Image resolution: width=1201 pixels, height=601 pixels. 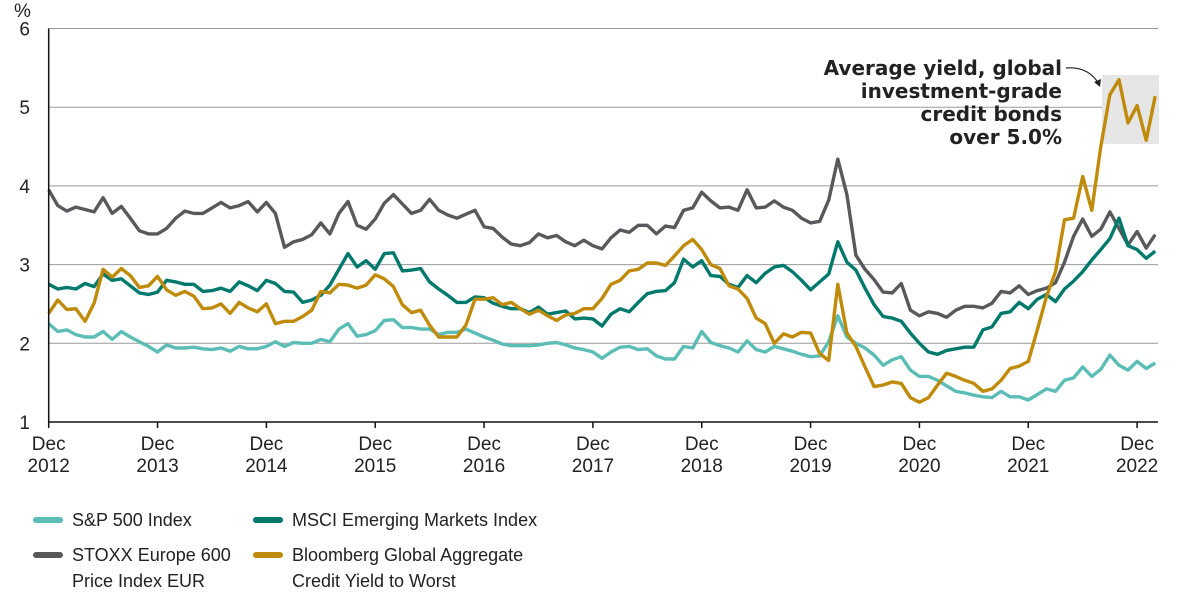 What do you see at coordinates (151, 568) in the screenshot?
I see `legend-label: STOXX Europe 600 Price Index EUR` at bounding box center [151, 568].